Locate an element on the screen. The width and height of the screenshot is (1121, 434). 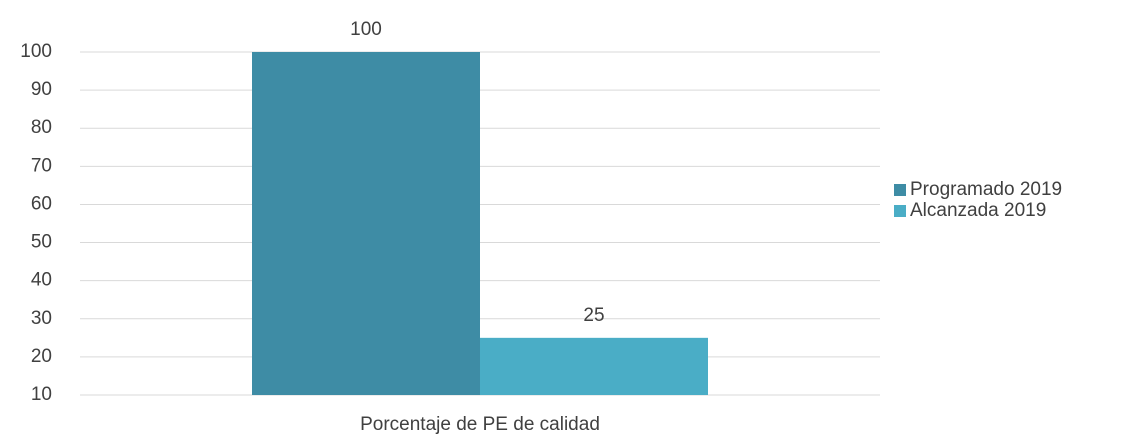
y-tick-label: 100 is located at coordinates (36, 51).